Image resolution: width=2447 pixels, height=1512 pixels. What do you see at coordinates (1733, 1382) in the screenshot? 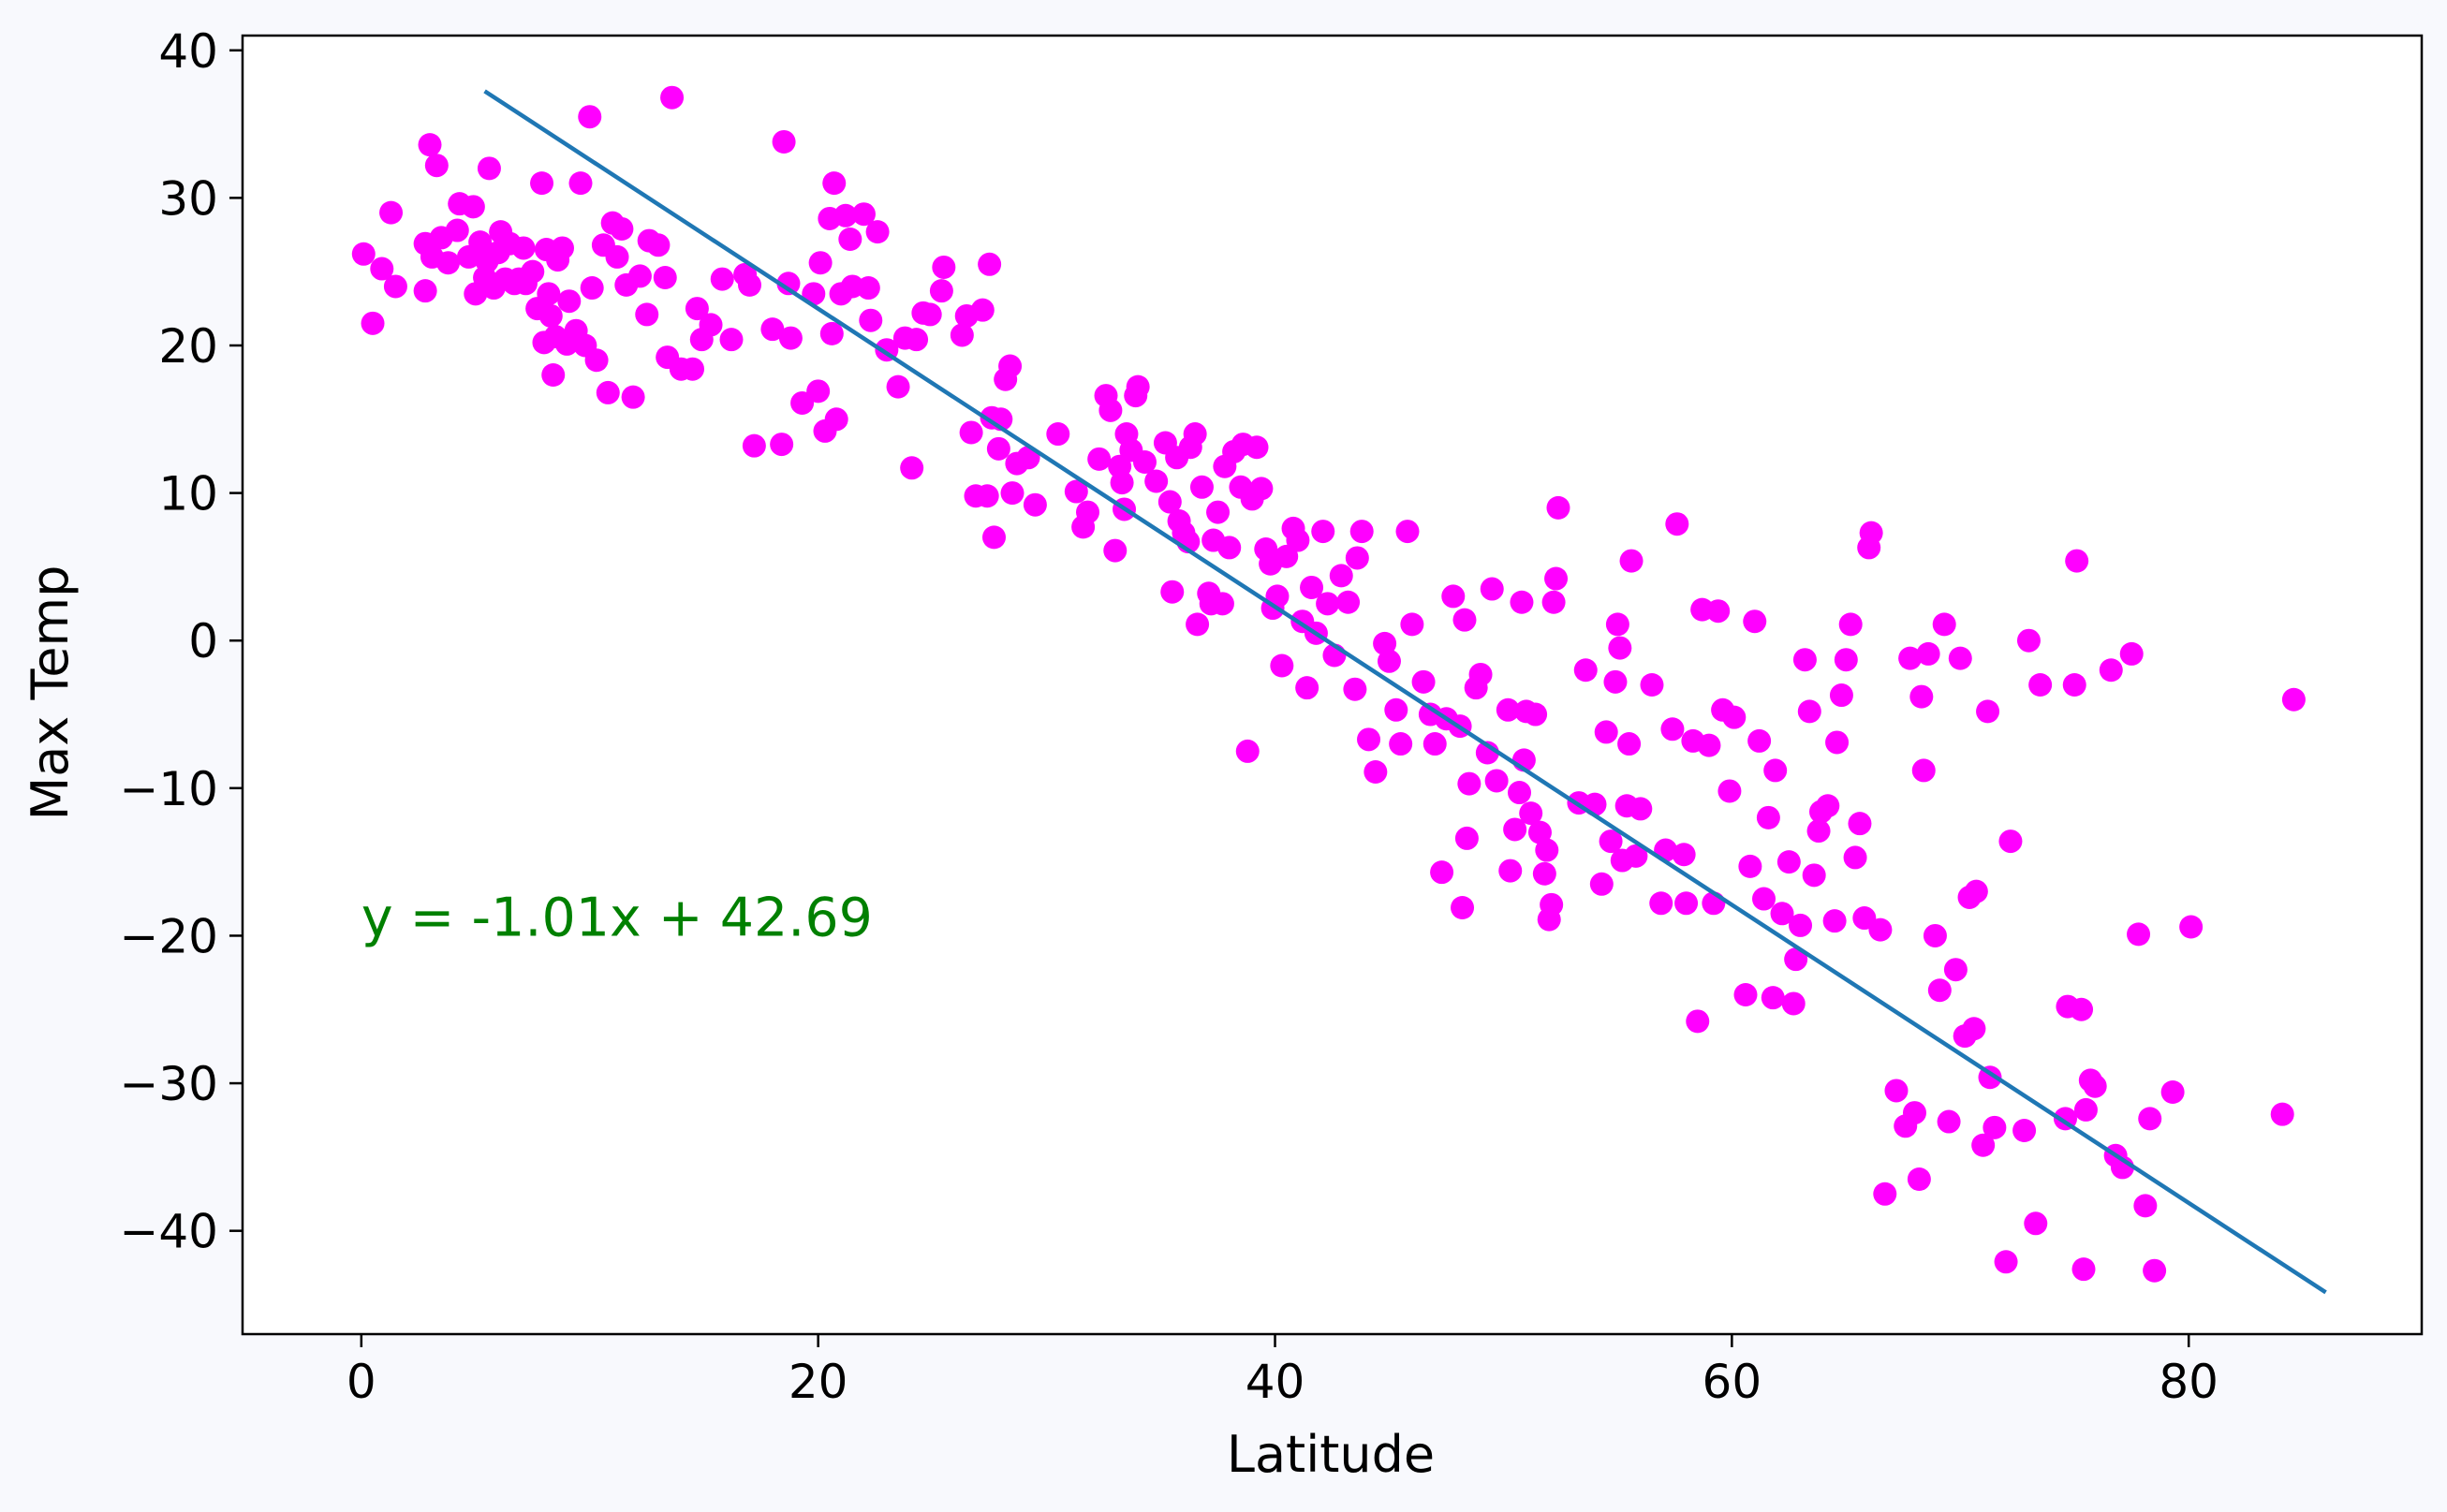
I see `x-tick-label: 60` at bounding box center [1733, 1382].